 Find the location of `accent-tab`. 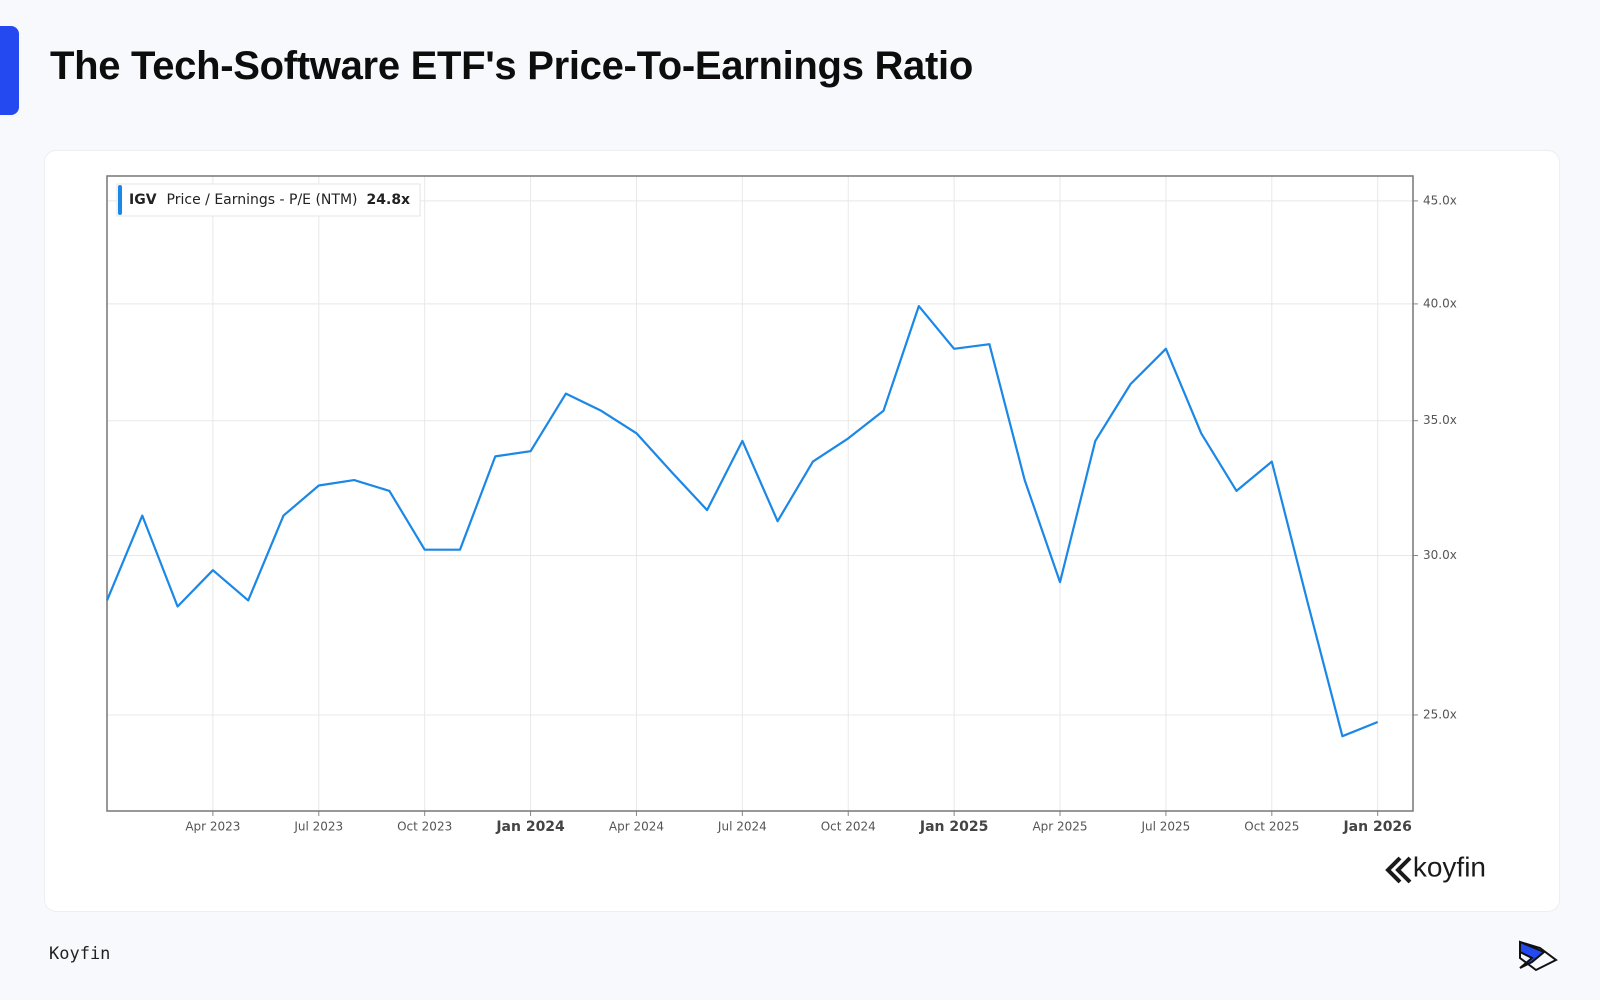

accent-tab is located at coordinates (9, 70).